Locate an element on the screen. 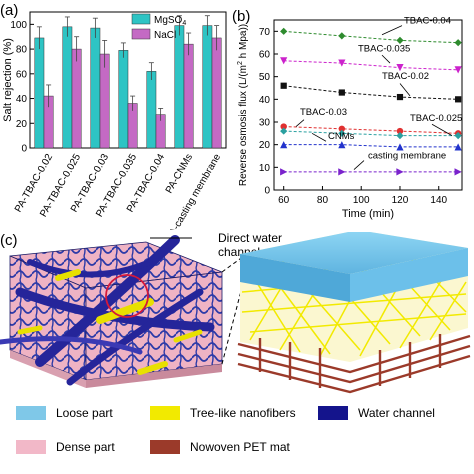 The height and width of the screenshot is (474, 474). legend-item-pet-mat: Nowoven PET mat is located at coordinates (220, 447).